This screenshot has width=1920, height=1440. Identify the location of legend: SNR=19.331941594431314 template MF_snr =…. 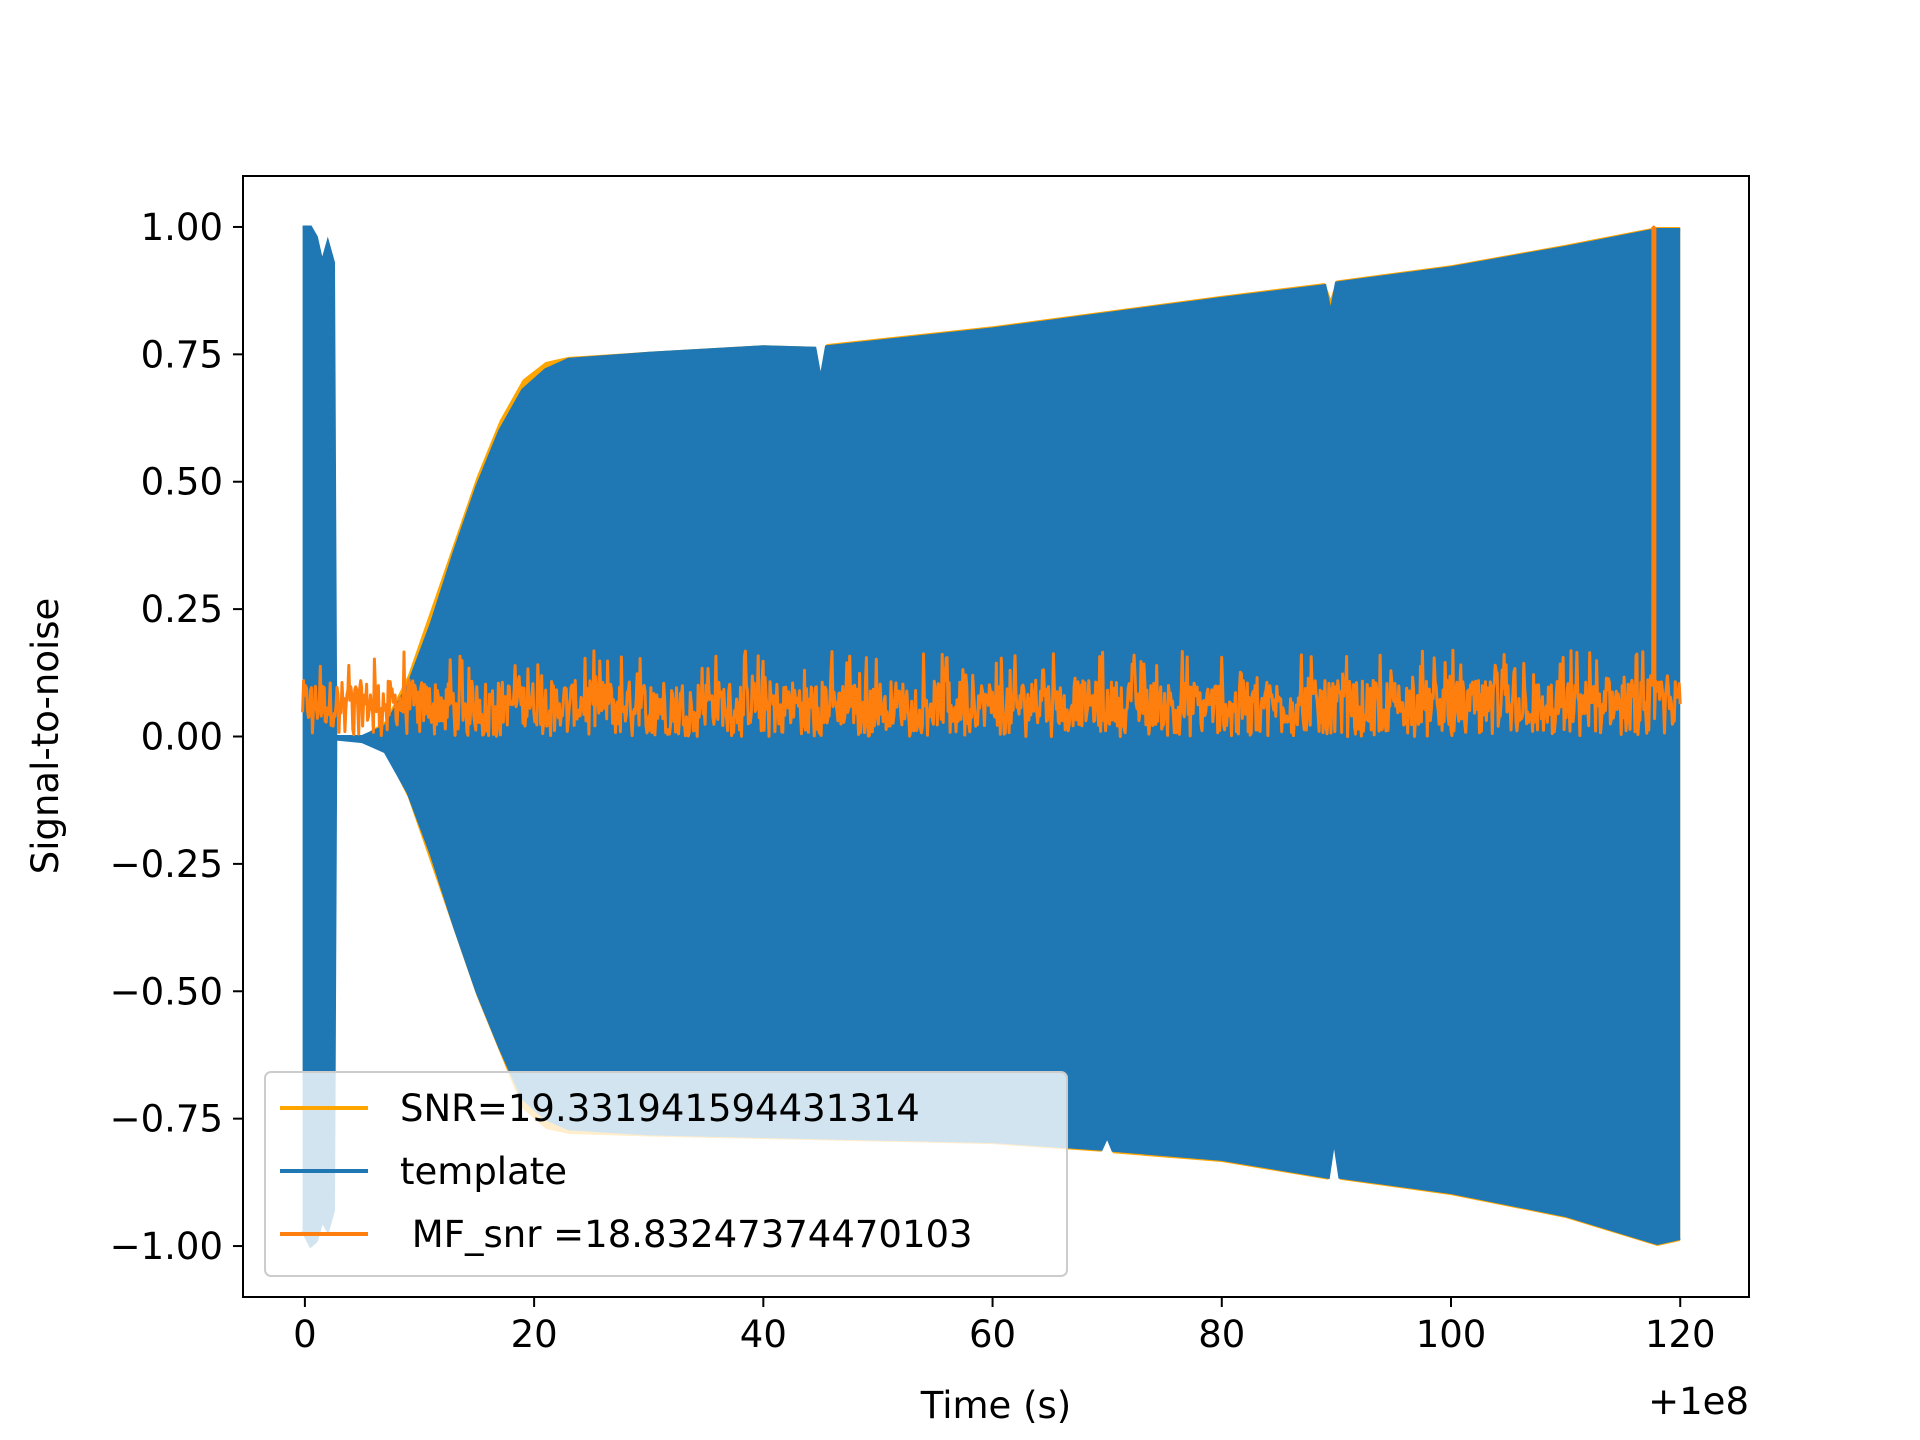
(666, 1174).